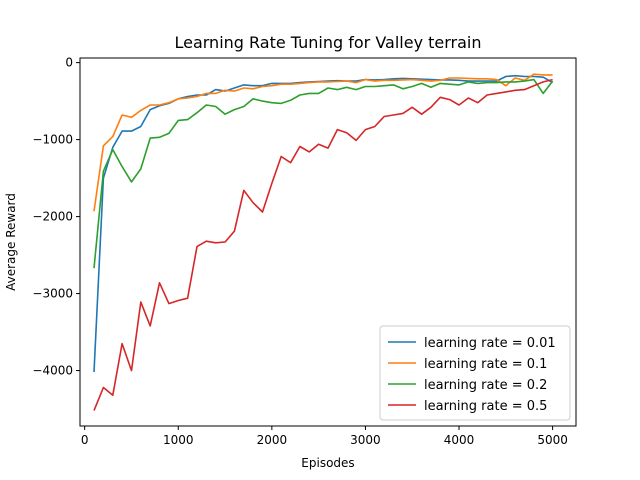  I want to click on legend-entry: learning rate = 0.5, so click(485, 406).